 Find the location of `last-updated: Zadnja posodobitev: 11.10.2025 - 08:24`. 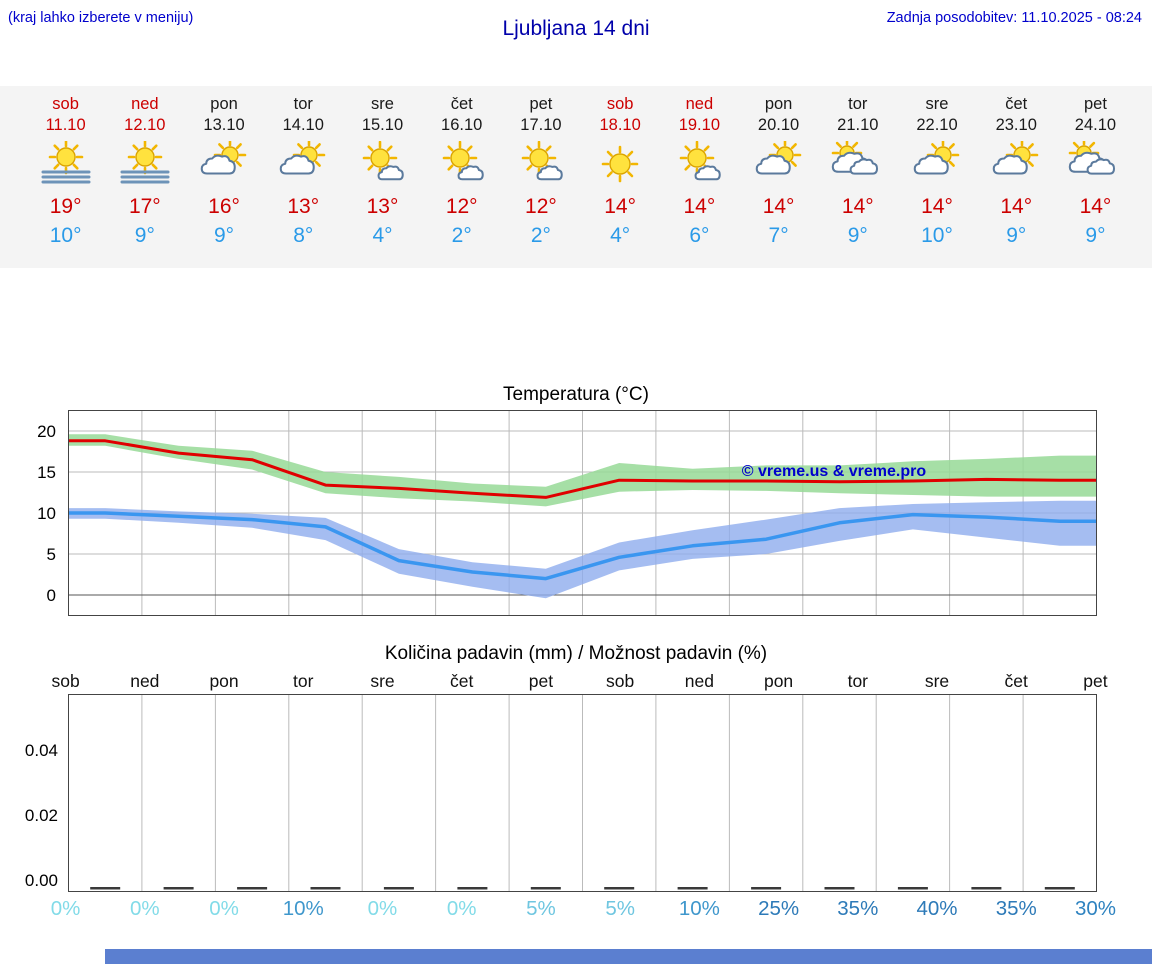

last-updated: Zadnja posodobitev: 11.10.2025 - 08:24 is located at coordinates (1014, 18).